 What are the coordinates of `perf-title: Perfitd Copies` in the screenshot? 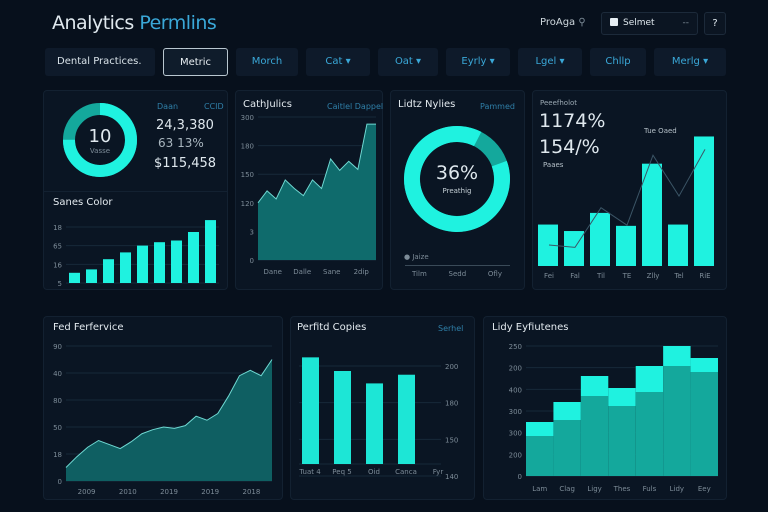 It's located at (332, 327).